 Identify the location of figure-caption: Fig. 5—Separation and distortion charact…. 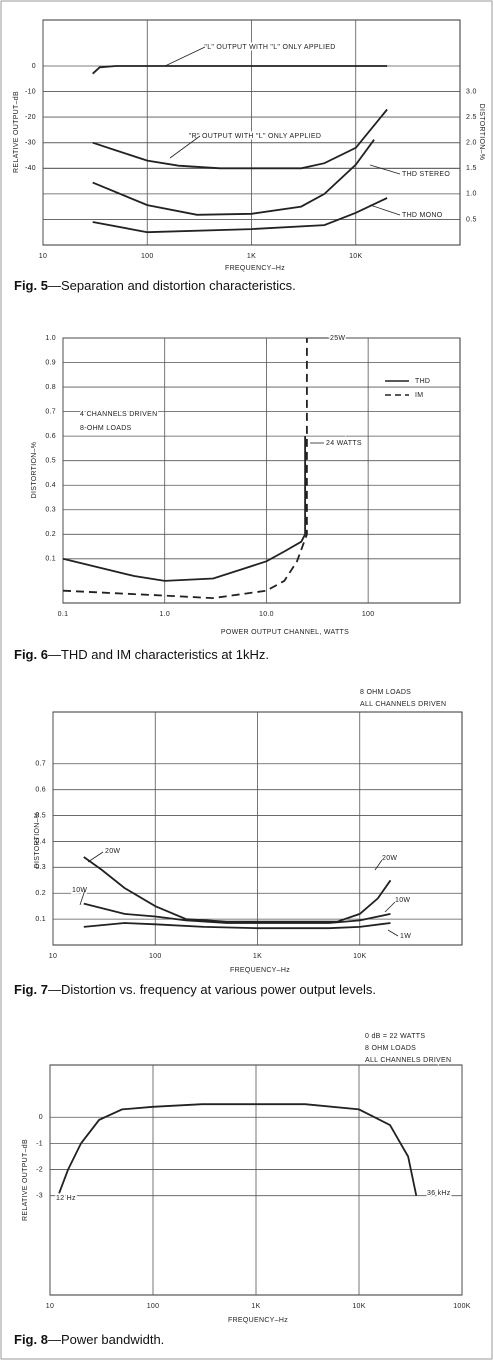
(249, 286).